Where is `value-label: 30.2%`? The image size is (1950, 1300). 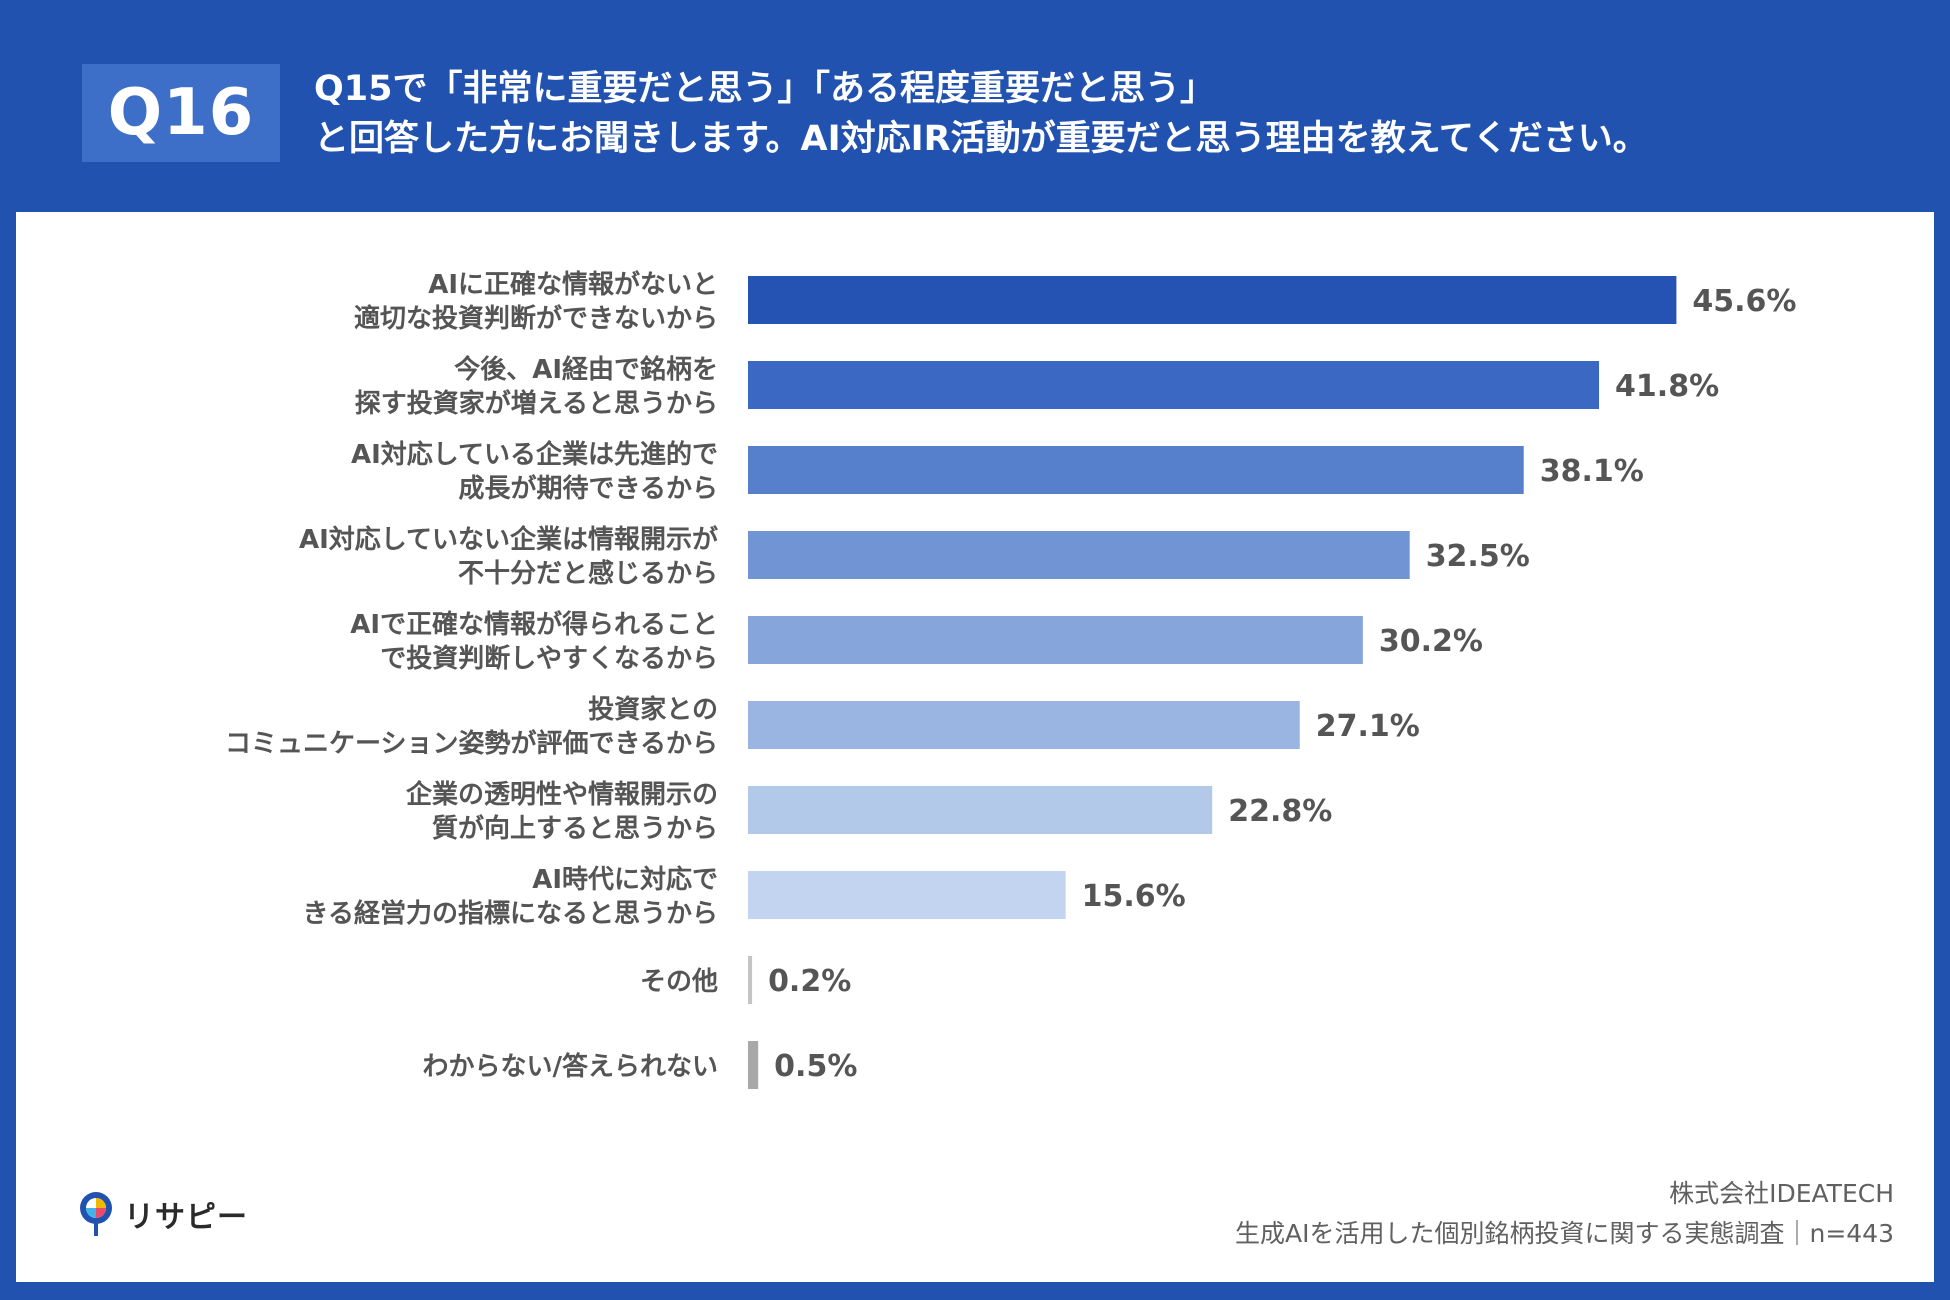 value-label: 30.2% is located at coordinates (1431, 641).